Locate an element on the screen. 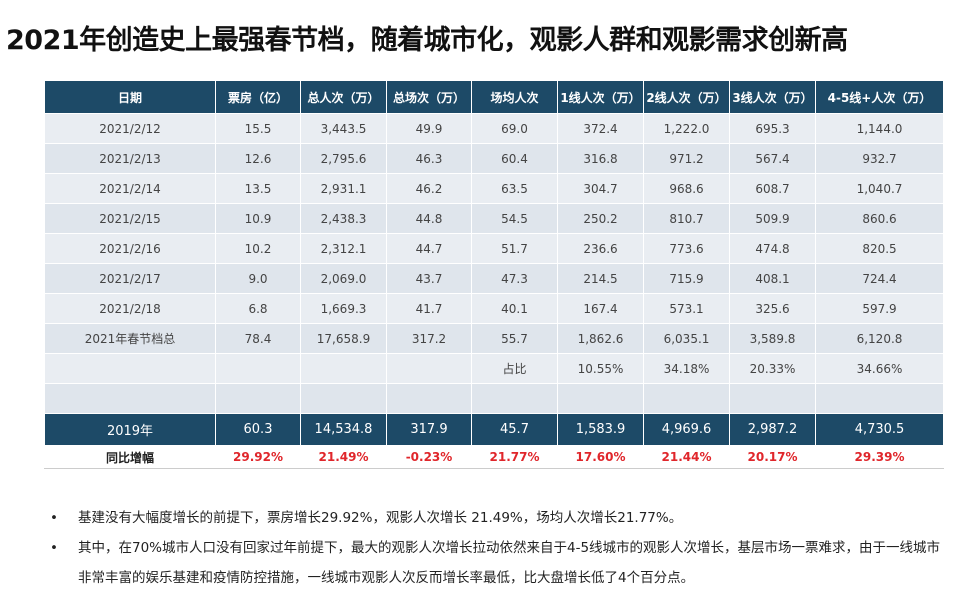 The height and width of the screenshot is (600, 960). share-row: 占比 10.55% 34.18% 20.33% 34.66% is located at coordinates (494, 368).